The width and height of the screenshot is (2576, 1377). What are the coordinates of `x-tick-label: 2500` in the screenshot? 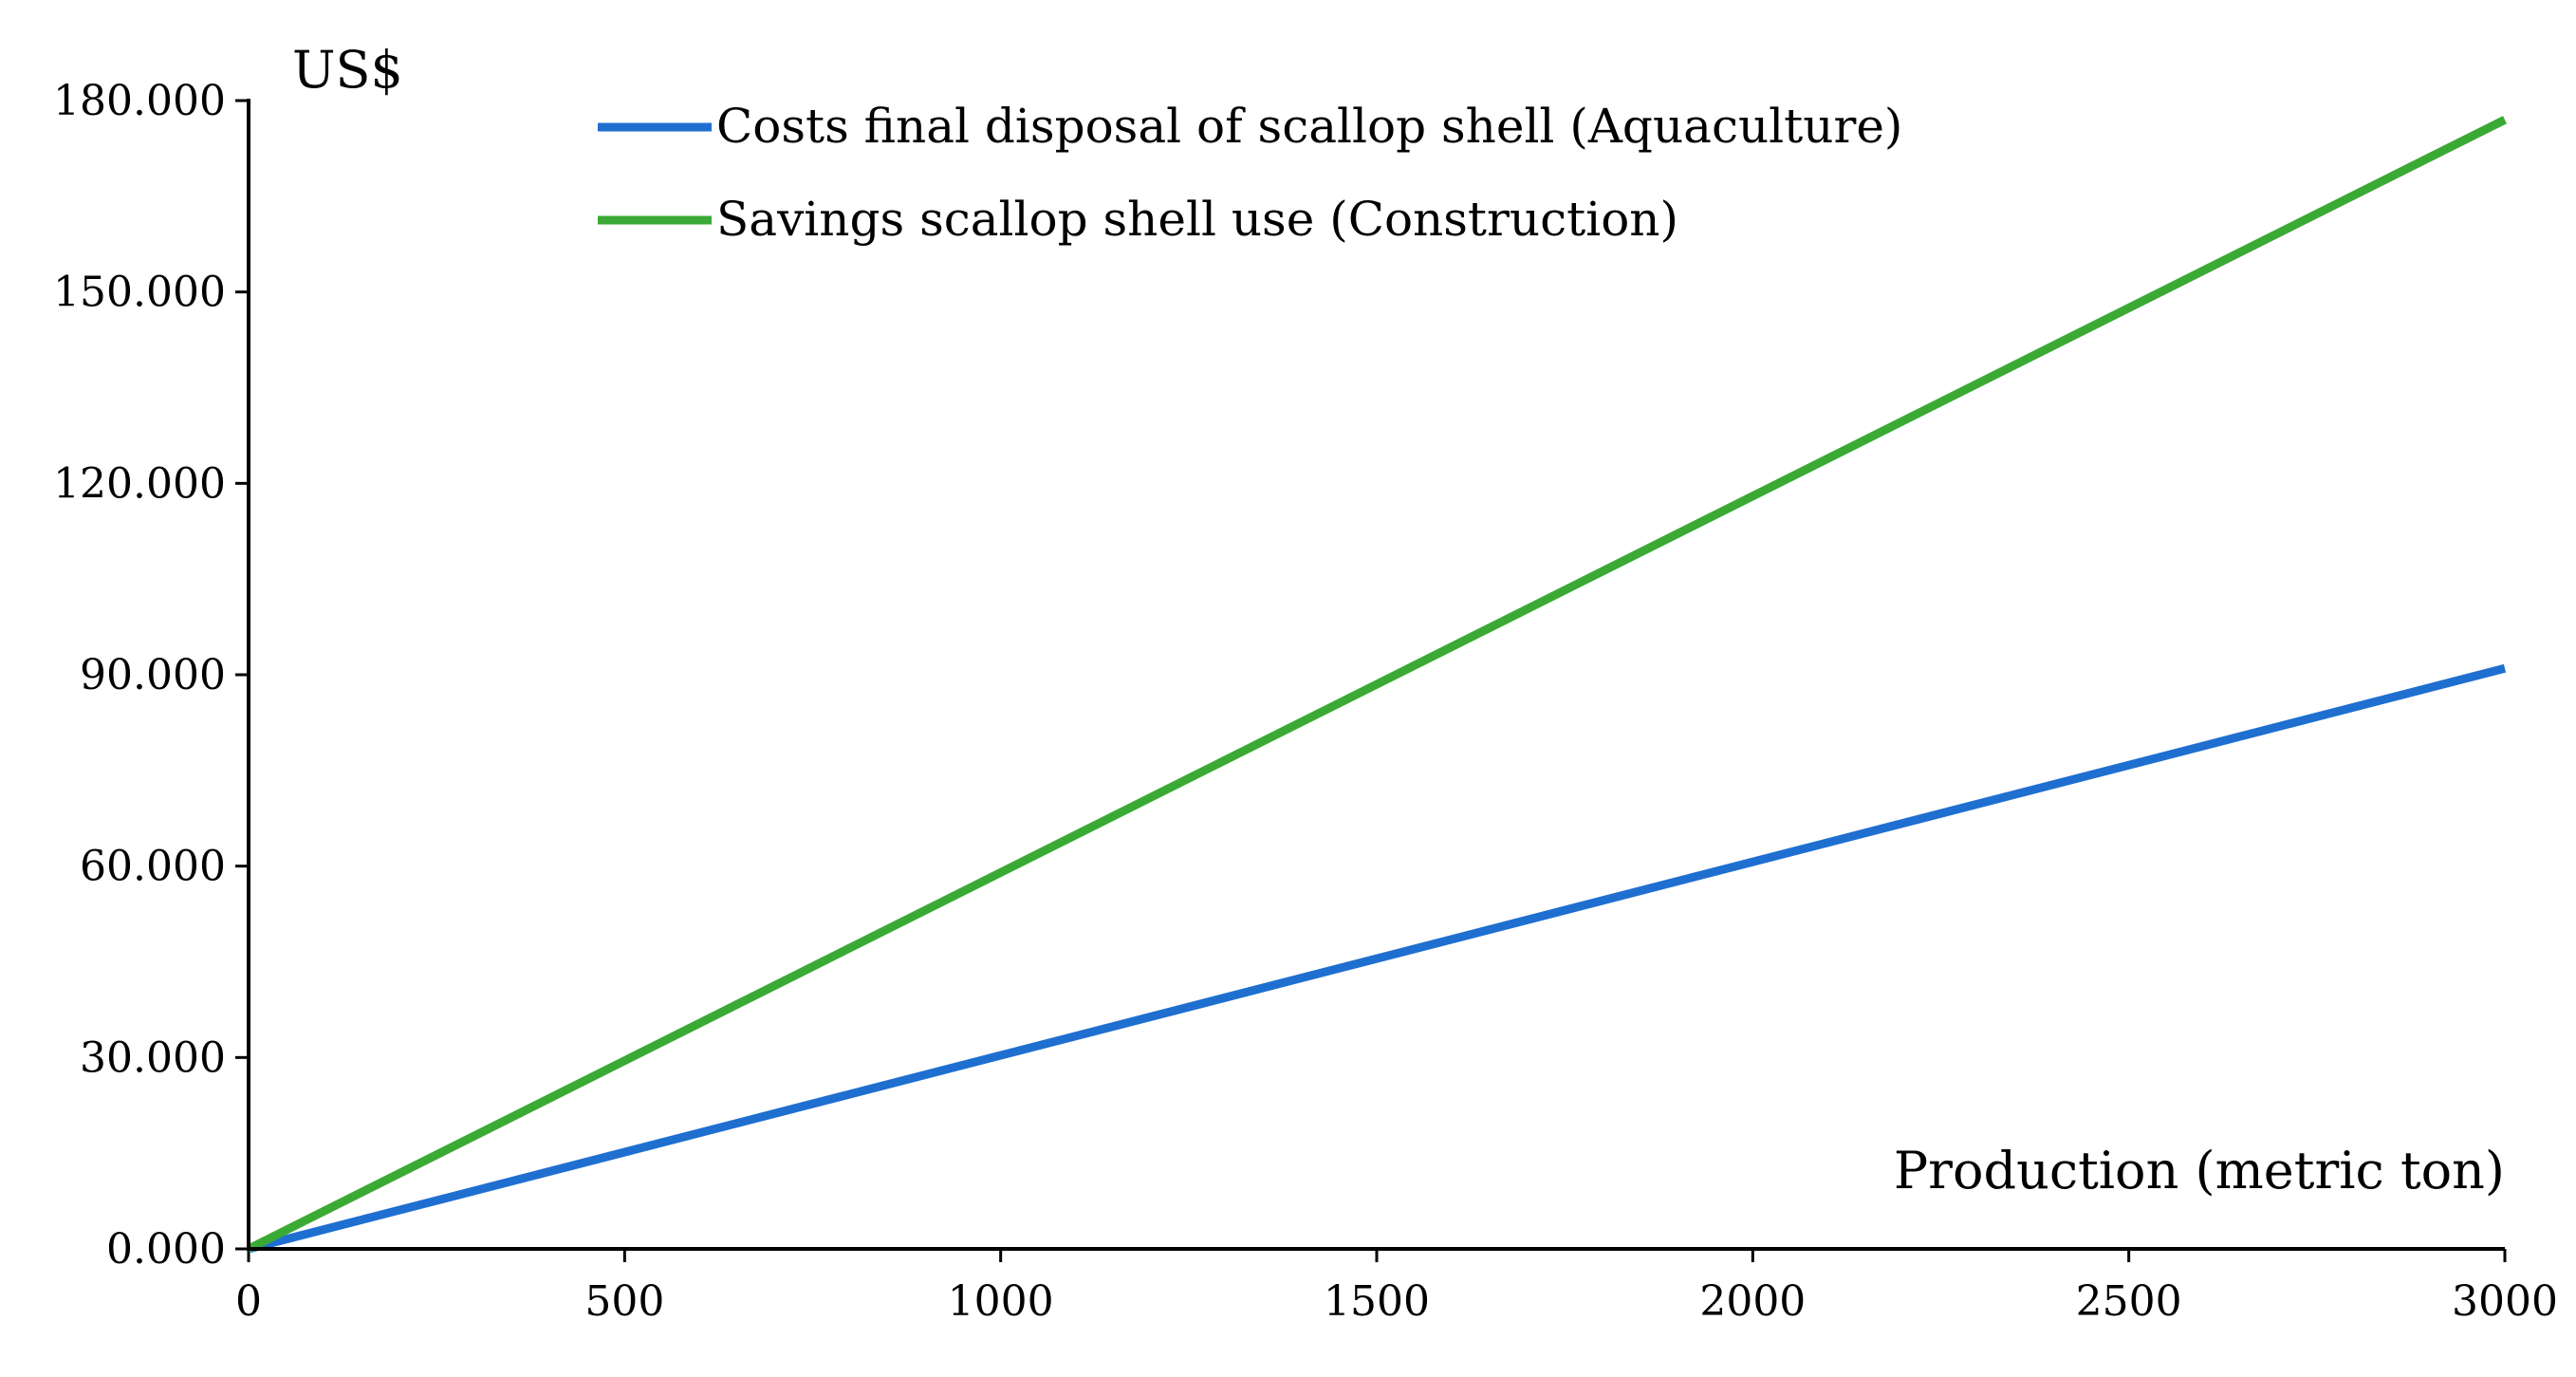 It's located at (2129, 1301).